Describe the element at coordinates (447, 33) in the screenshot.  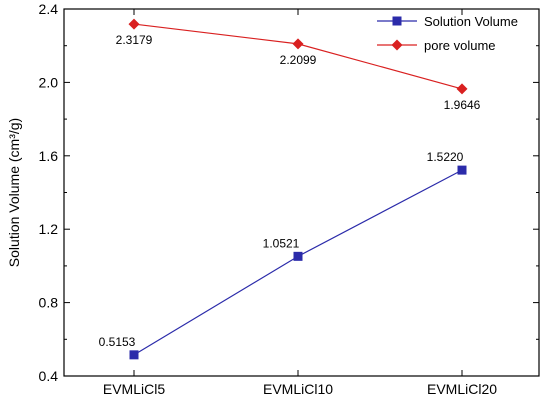
I see `legend: Solution Volume pore volume` at that location.